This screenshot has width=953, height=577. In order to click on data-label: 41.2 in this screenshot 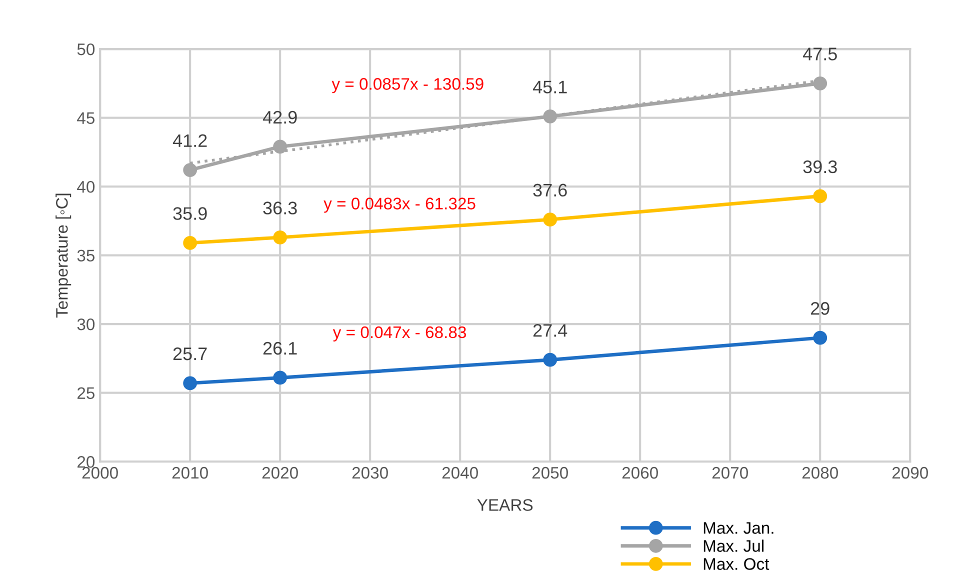, I will do `click(189, 140)`.